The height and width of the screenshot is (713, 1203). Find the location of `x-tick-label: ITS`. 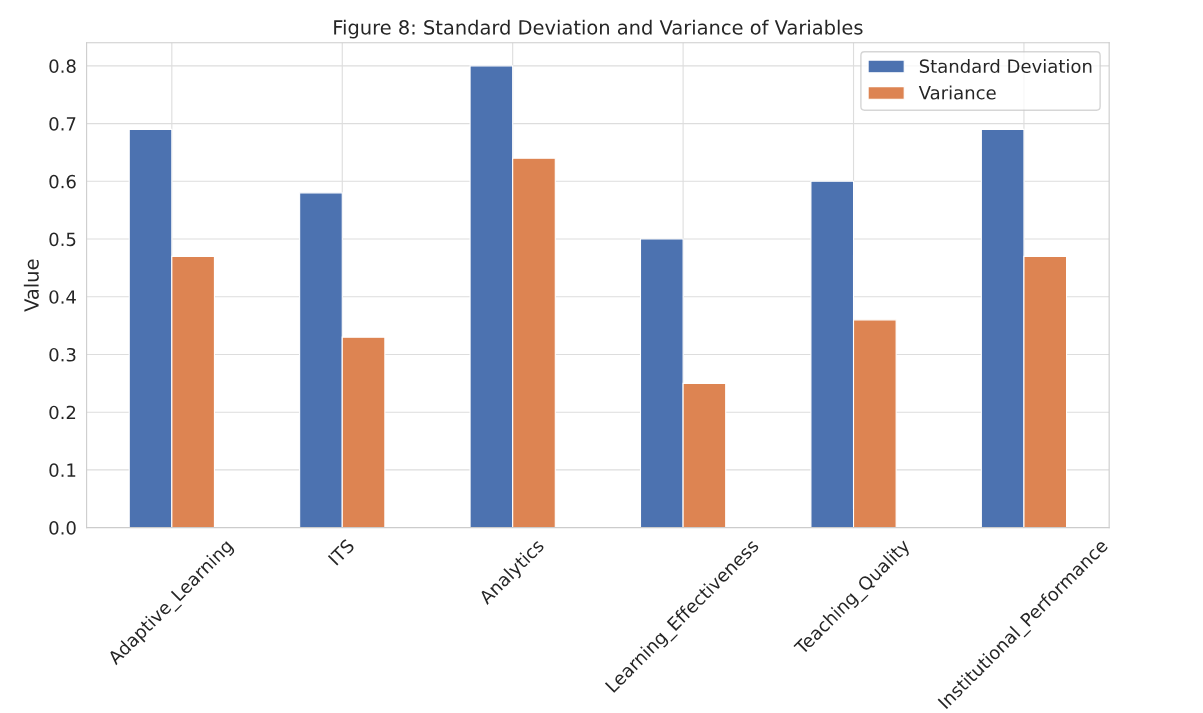

x-tick-label: ITS is located at coordinates (341, 552).